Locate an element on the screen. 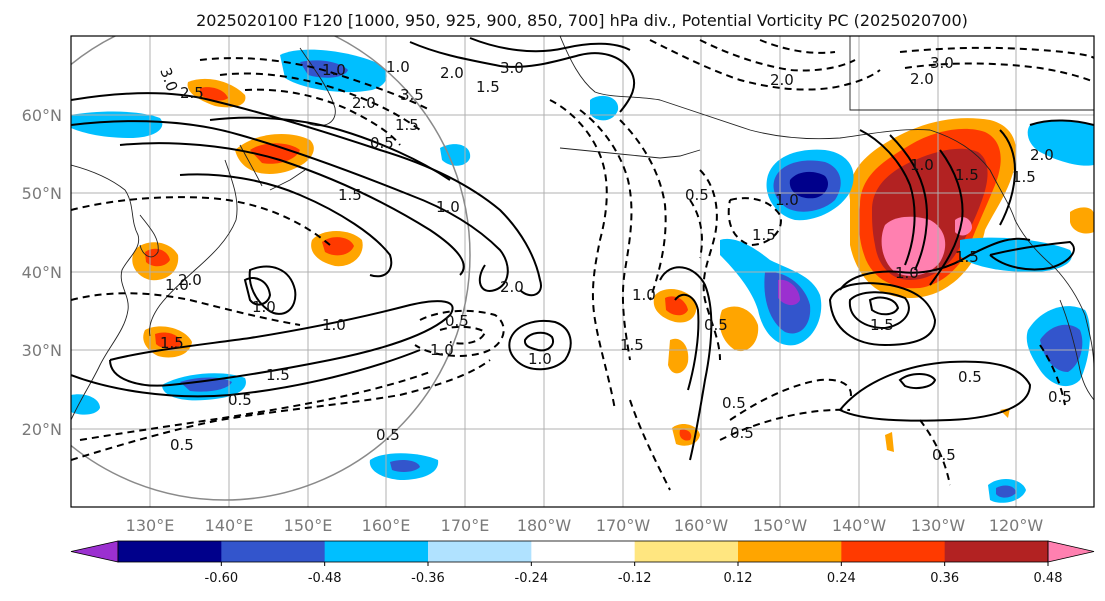  lon-label: 130°E is located at coordinates (150, 525).